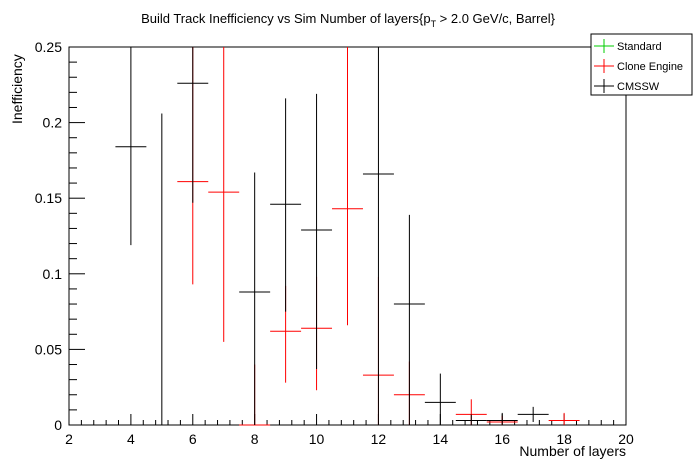  I want to click on x-tick-label: 4, so click(131, 439).